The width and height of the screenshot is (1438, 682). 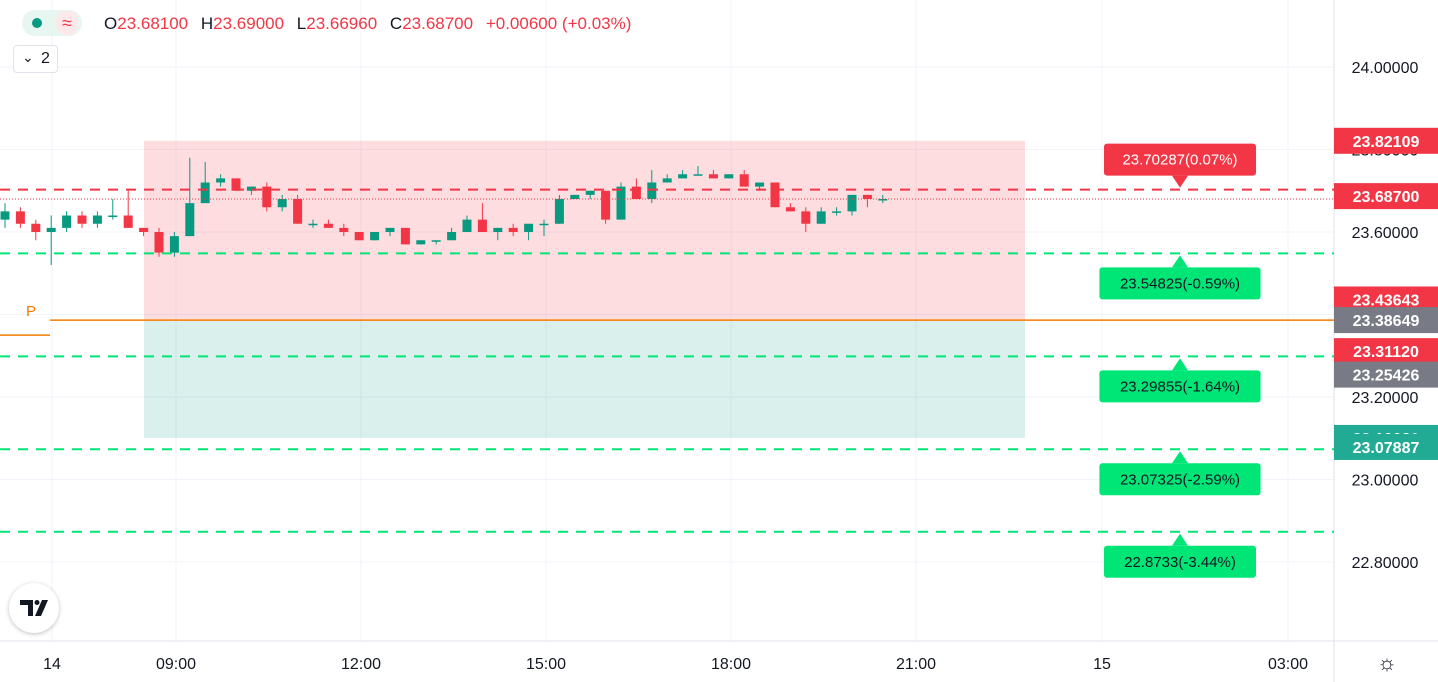 I want to click on pivot-label: P, so click(x=31, y=311).